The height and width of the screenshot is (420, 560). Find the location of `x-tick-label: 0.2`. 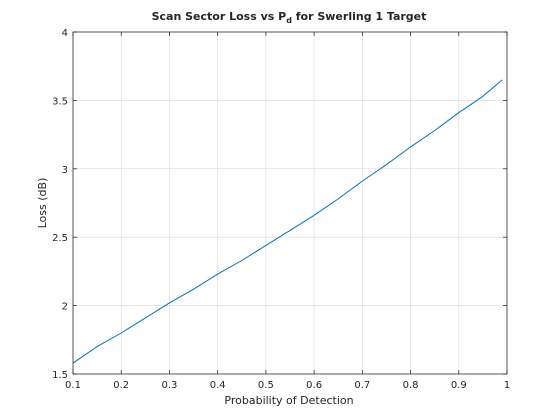

x-tick-label: 0.2 is located at coordinates (121, 385).